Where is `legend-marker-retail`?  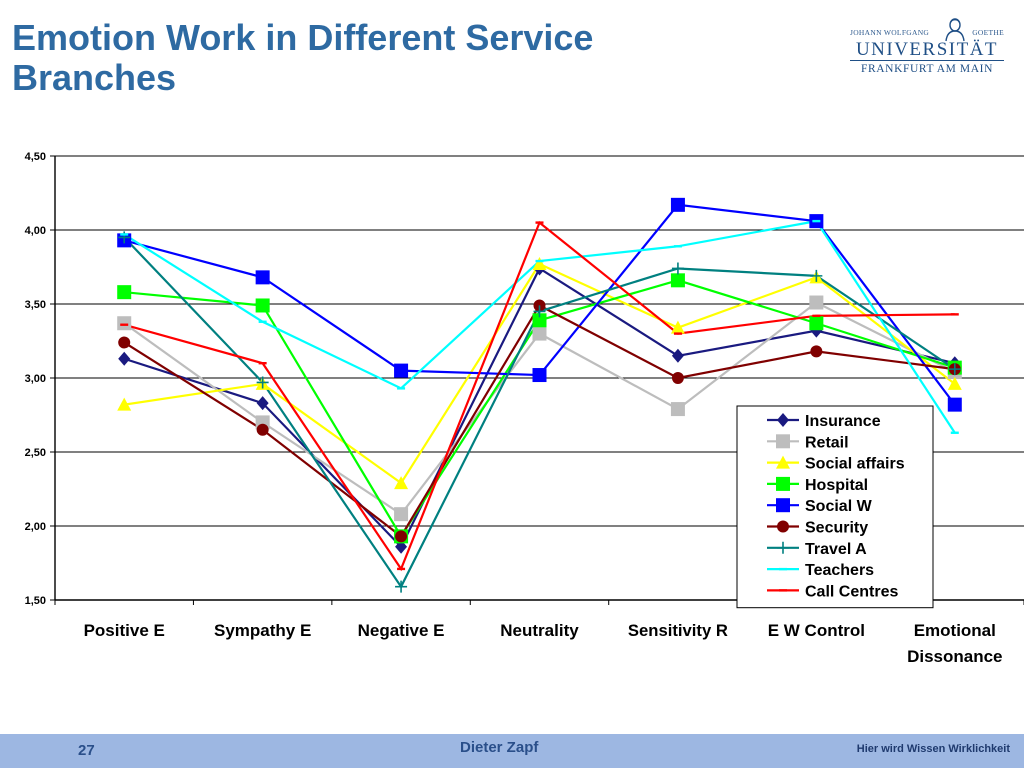 legend-marker-retail is located at coordinates (783, 441).